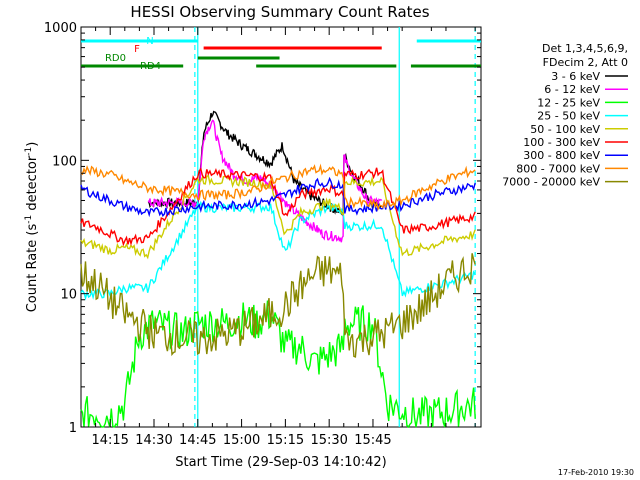  What do you see at coordinates (280, 462) in the screenshot?
I see `x-axis-label: Start Time (29-Sep-03 14:10:42)` at bounding box center [280, 462].